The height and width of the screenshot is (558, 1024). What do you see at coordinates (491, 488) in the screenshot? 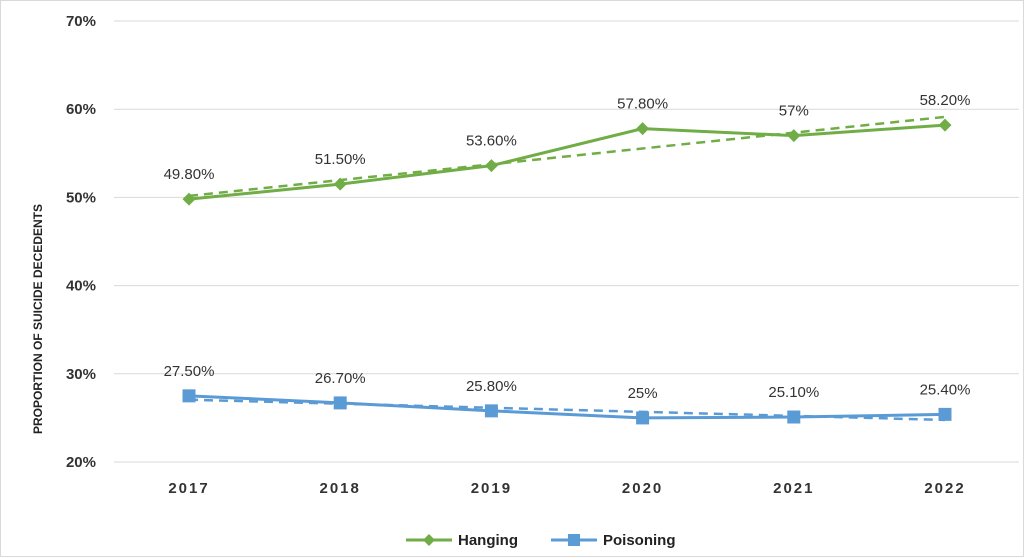
I see `x-tick-label: 2019` at bounding box center [491, 488].